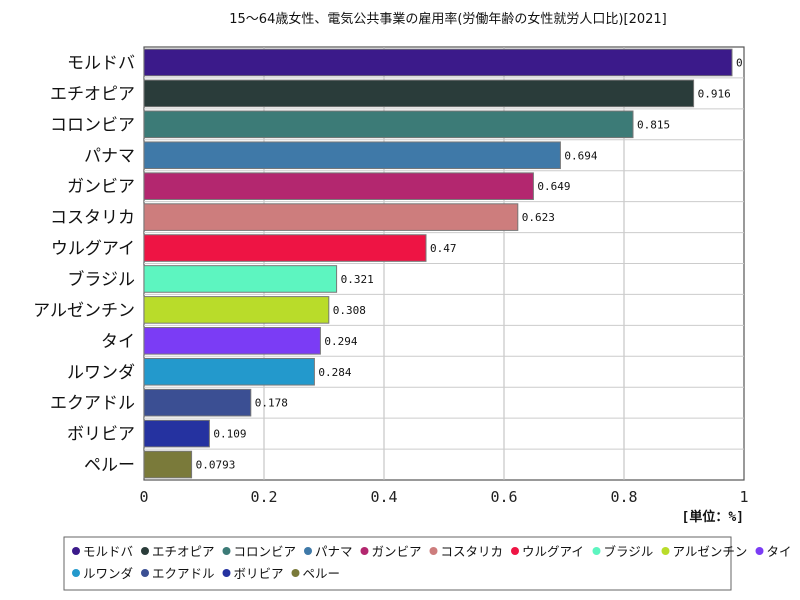 The image size is (800, 600). What do you see at coordinates (503, 497) in the screenshot?
I see `x-tick-label: 0.6` at bounding box center [503, 497].